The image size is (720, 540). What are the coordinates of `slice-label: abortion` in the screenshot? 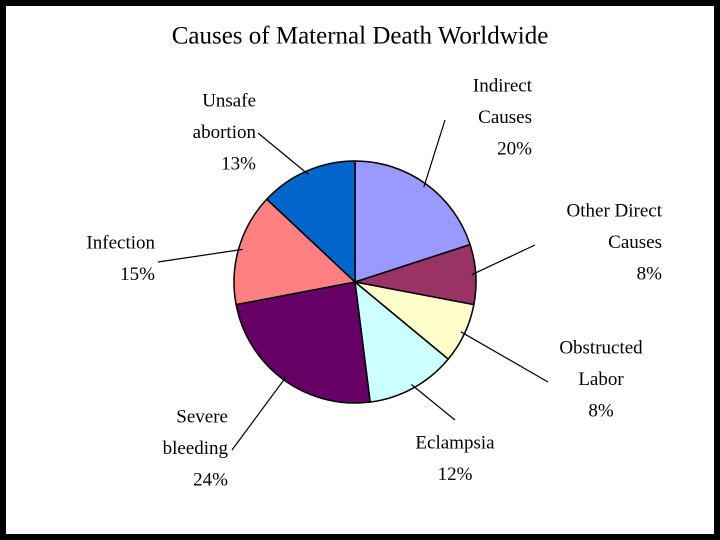 It's located at (225, 132).